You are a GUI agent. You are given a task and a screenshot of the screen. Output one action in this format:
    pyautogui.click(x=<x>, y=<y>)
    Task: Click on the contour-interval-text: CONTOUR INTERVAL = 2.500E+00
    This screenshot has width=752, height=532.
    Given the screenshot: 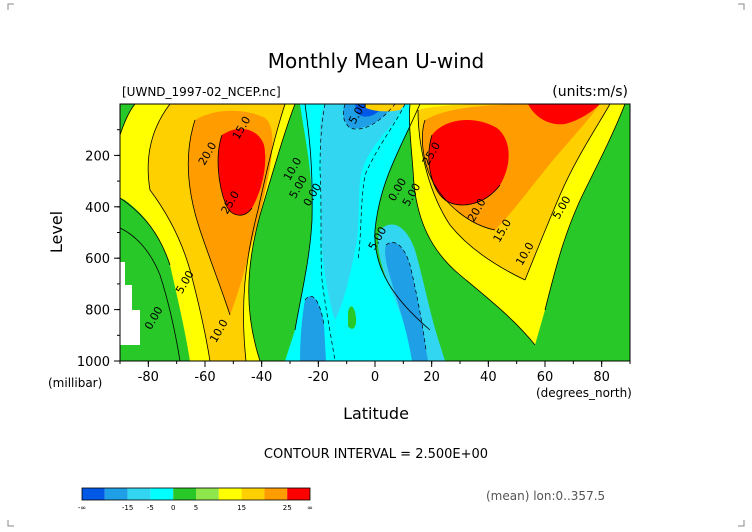 What is the action you would take?
    pyautogui.click(x=376, y=454)
    